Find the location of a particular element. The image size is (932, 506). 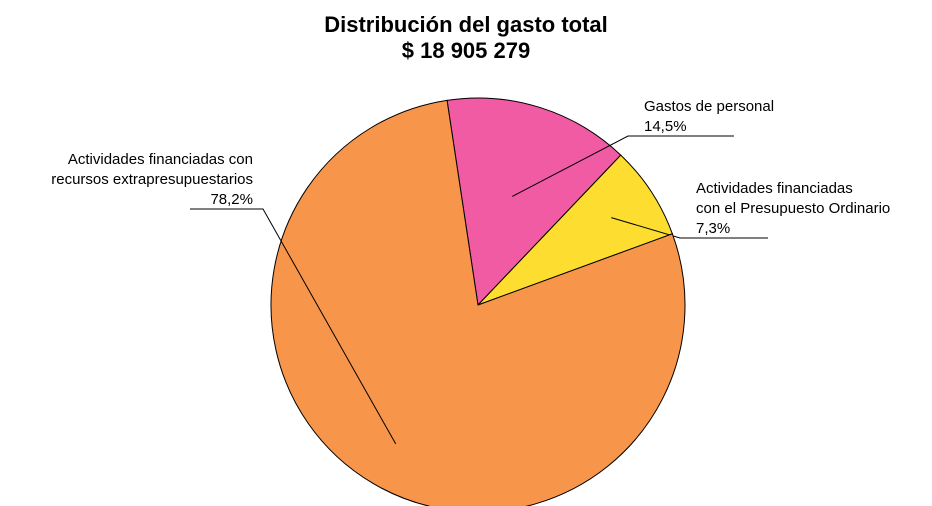

slice-label-2: recursos extrapresupuestarios is located at coordinates (152, 179).